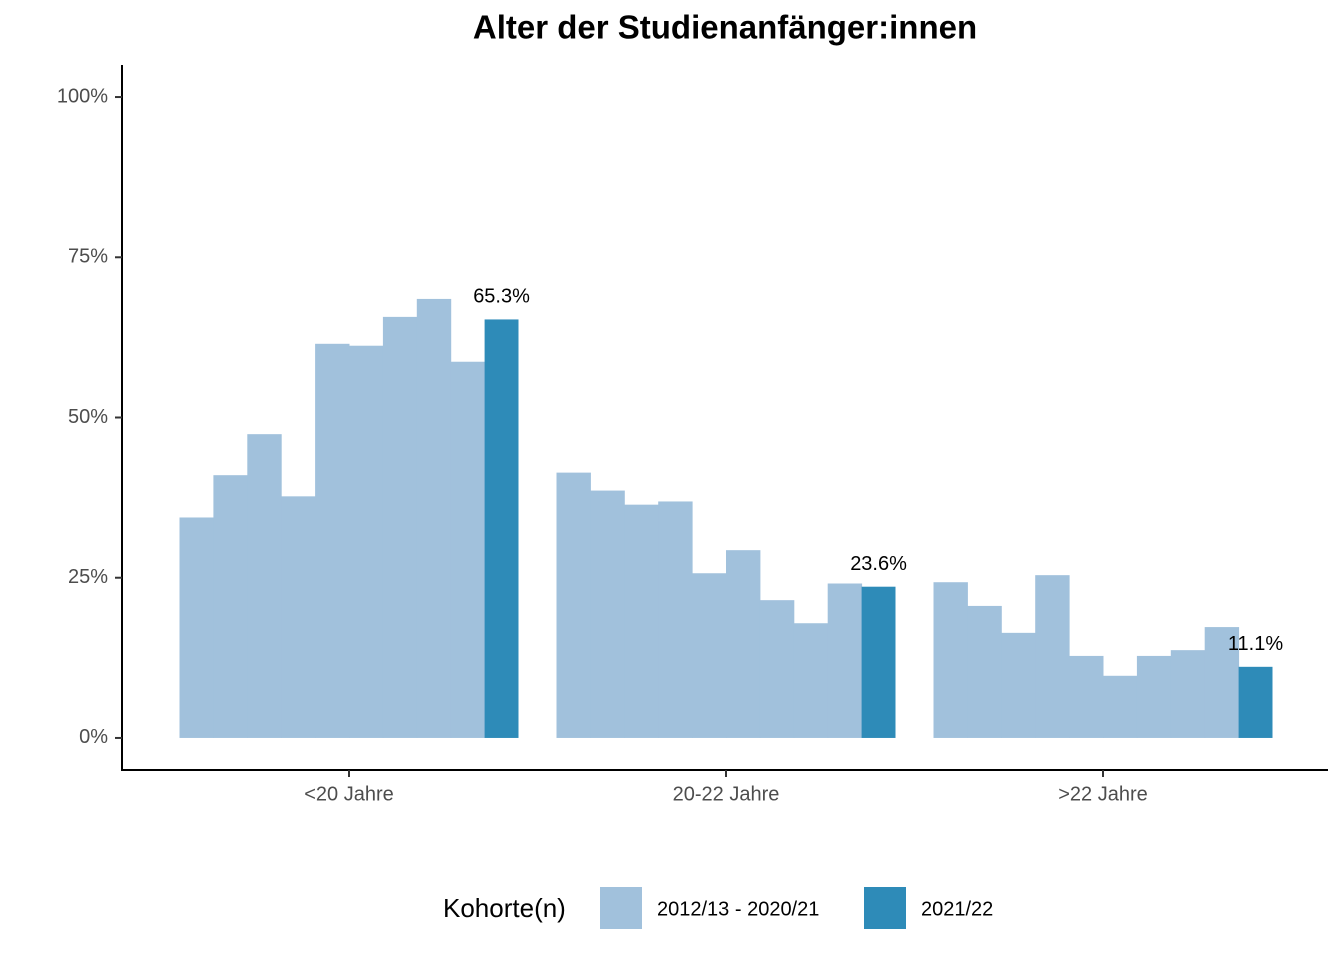 The height and width of the screenshot is (965, 1344). What do you see at coordinates (349, 794) in the screenshot?
I see `x-tick-label: <20 Jahre` at bounding box center [349, 794].